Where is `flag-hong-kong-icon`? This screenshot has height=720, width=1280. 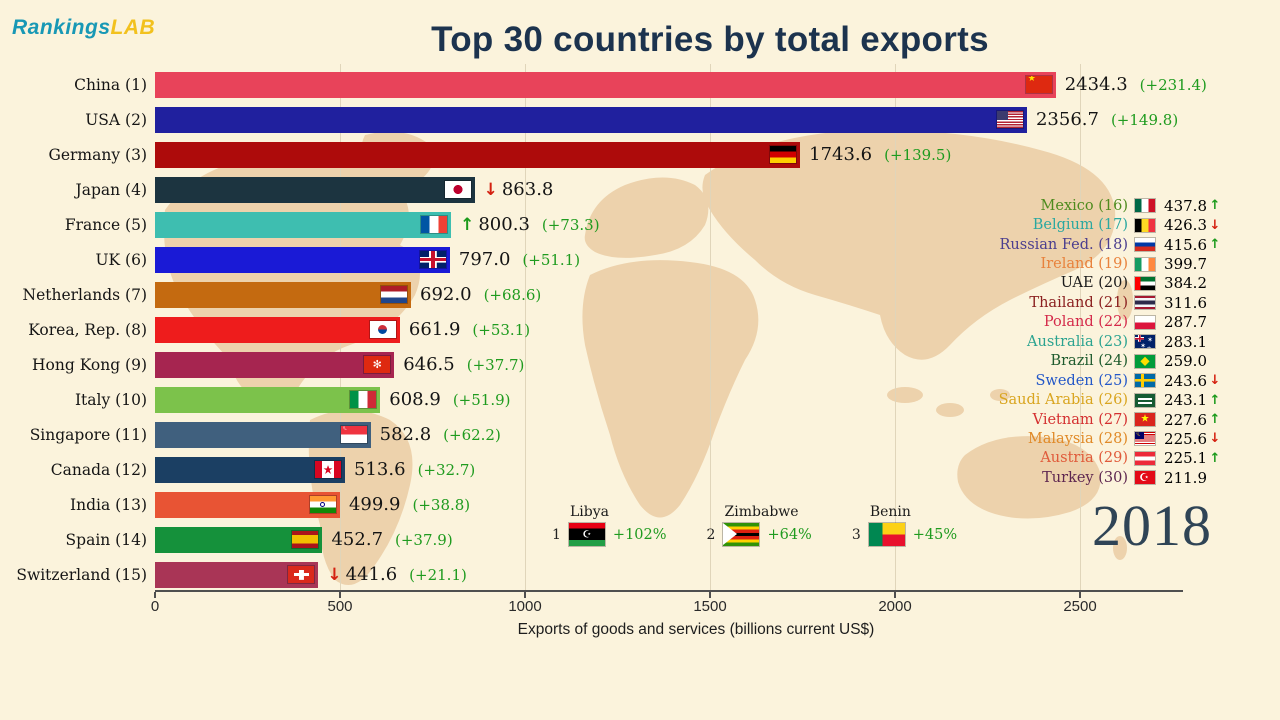
flag-hong-kong-icon is located at coordinates (377, 364).